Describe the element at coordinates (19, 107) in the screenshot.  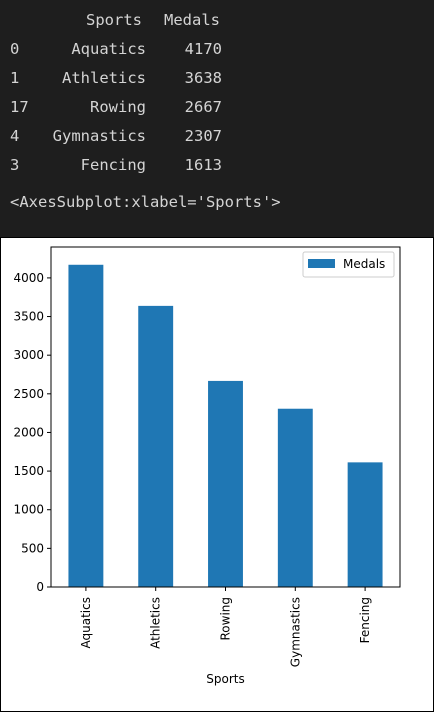
I see `row-index: 17` at that location.